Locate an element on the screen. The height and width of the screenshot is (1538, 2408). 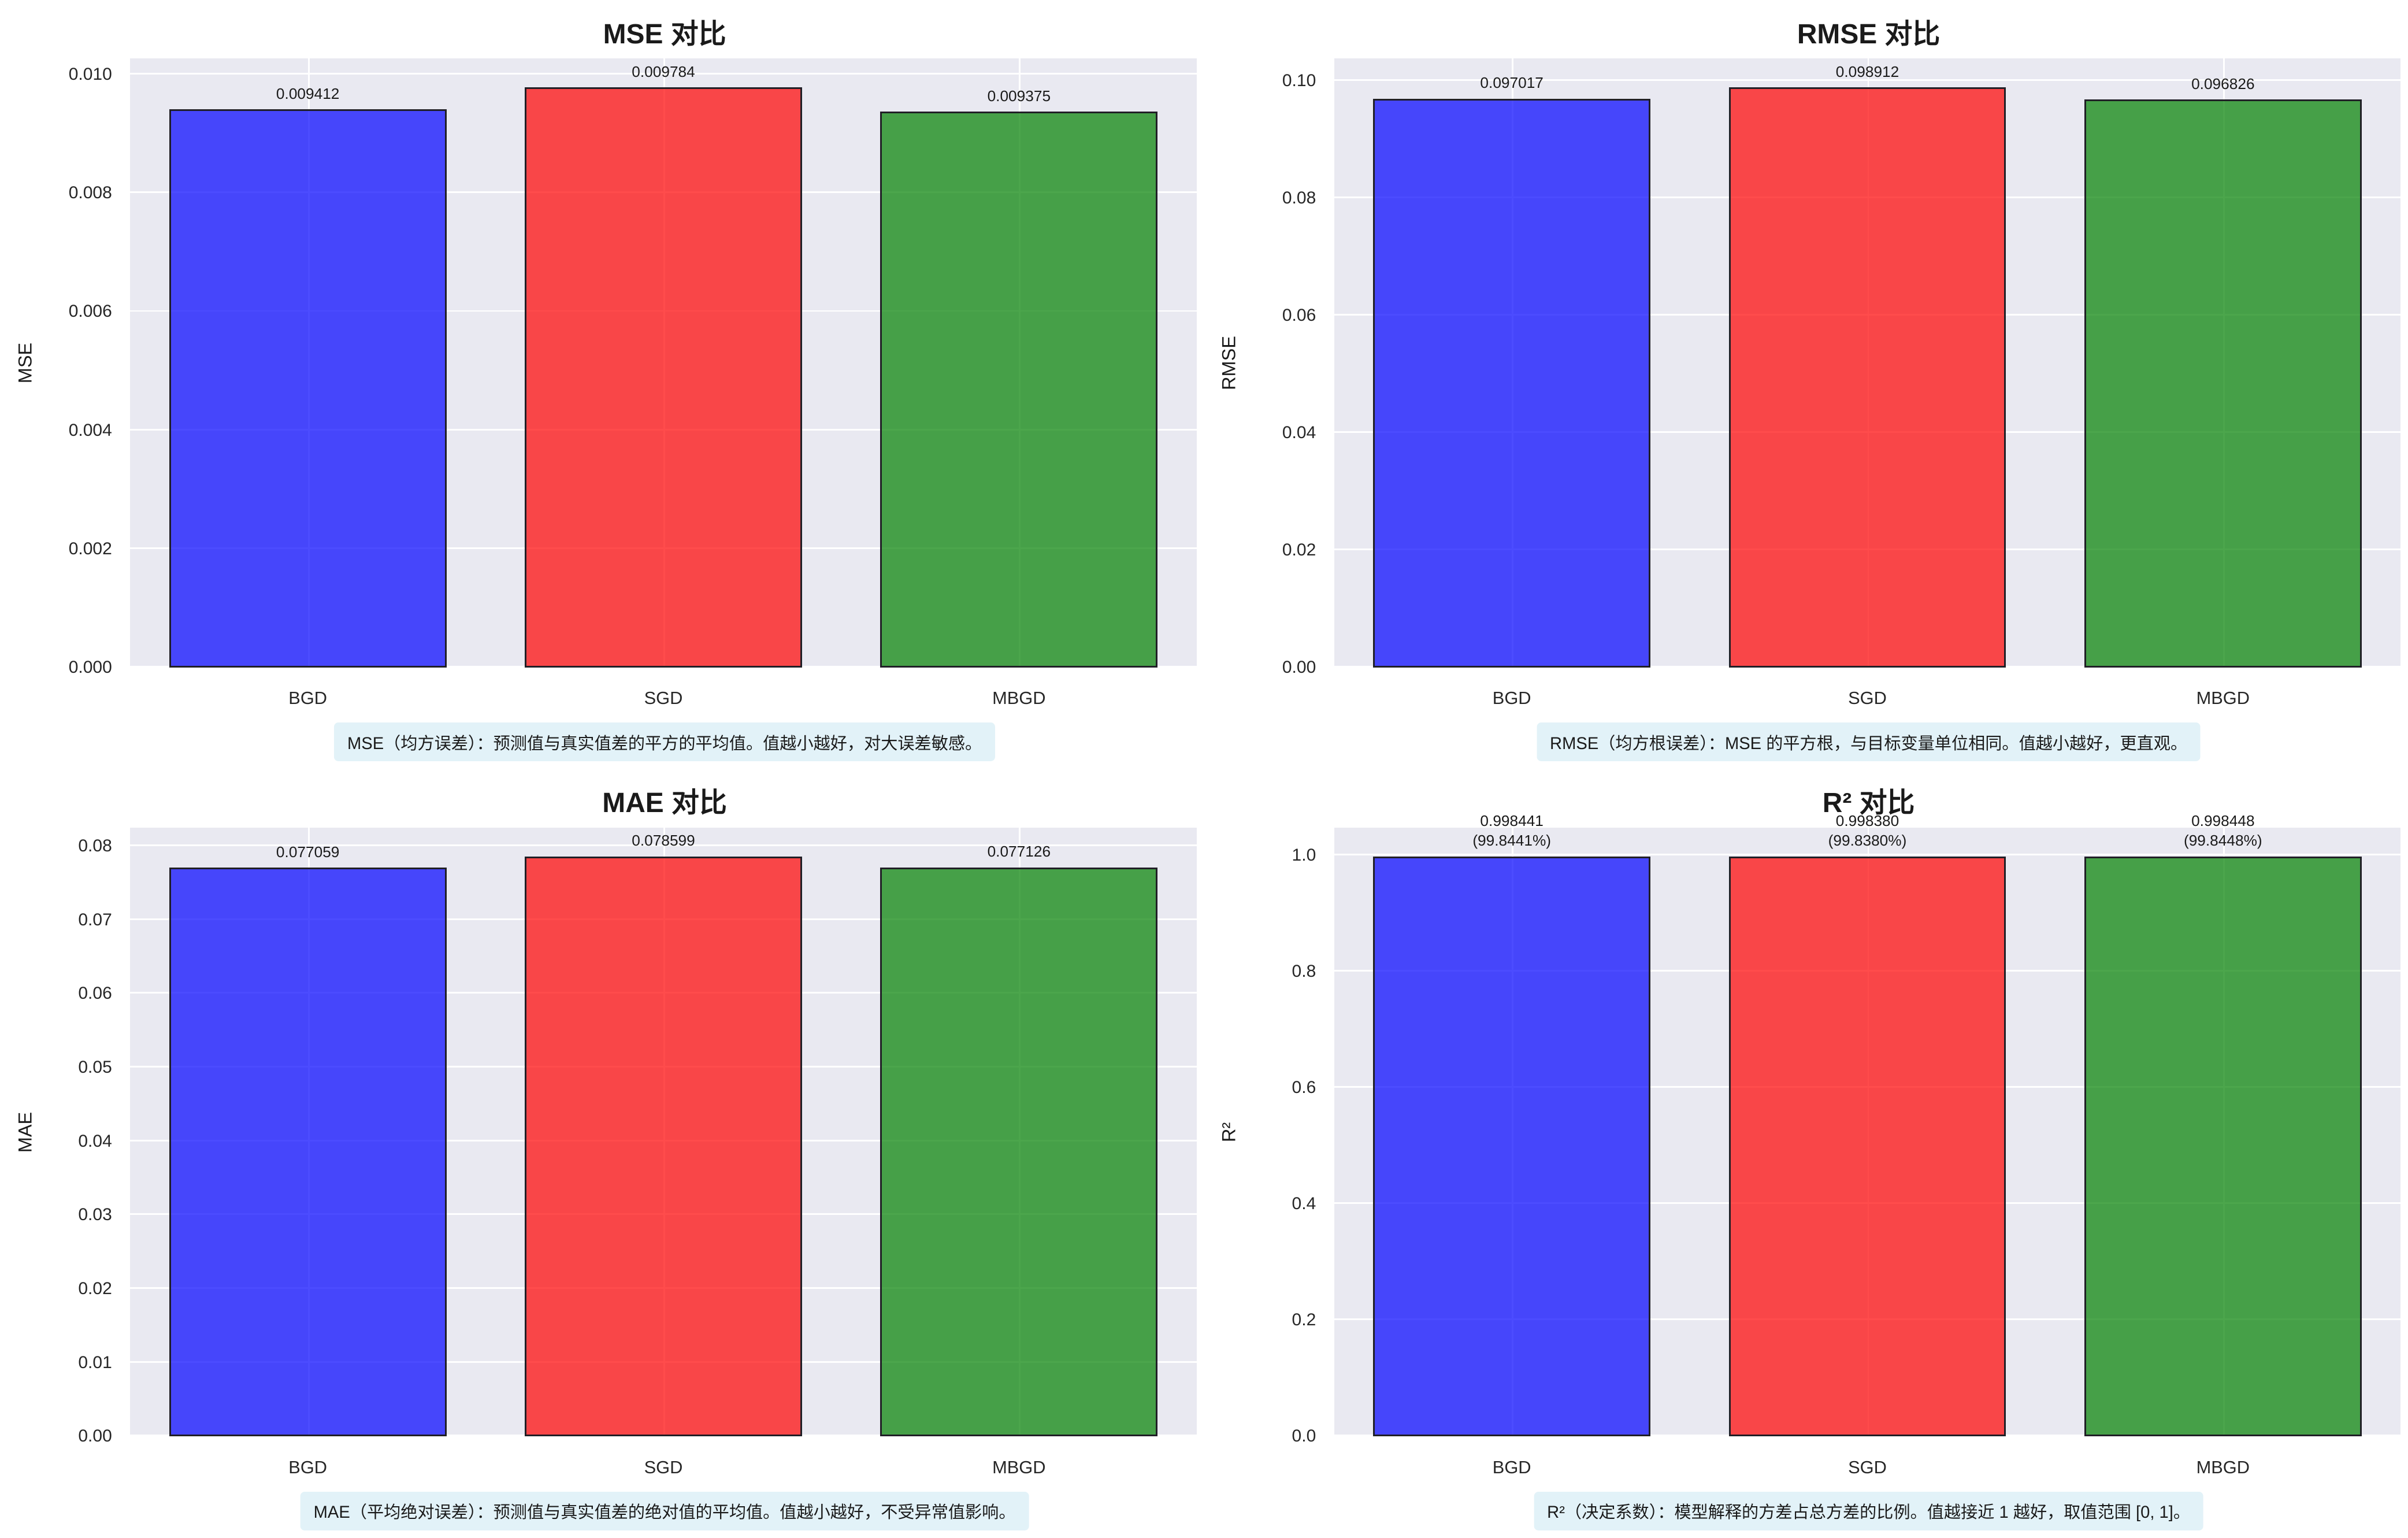
bar-value-label: 0.009412 is located at coordinates (308, 93).